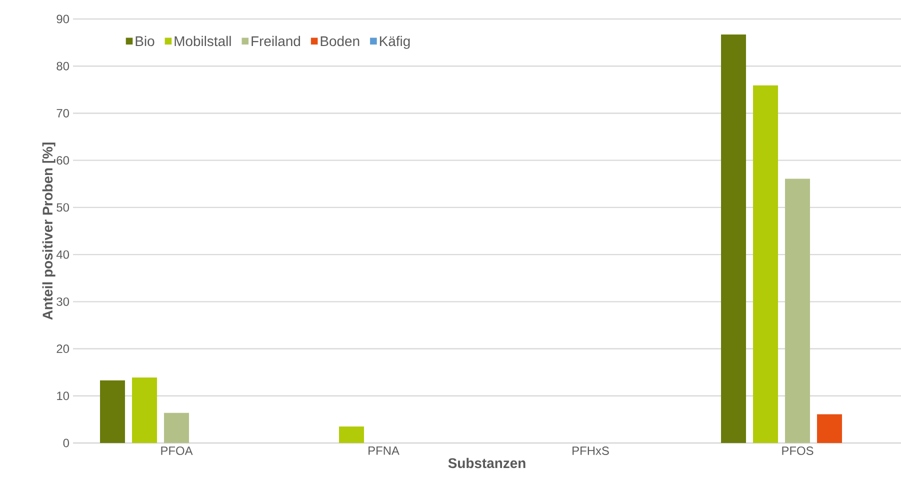 The width and height of the screenshot is (901, 494). What do you see at coordinates (63, 301) in the screenshot?
I see `y-tick-label: 30` at bounding box center [63, 301].